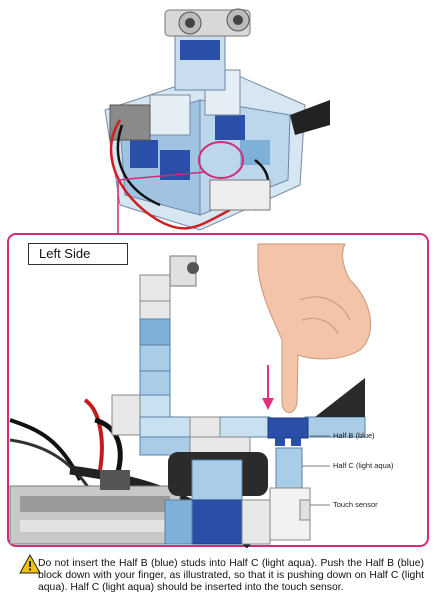 The width and height of the screenshot is (435, 613). I want to click on side-label: Left Side, so click(78, 254).